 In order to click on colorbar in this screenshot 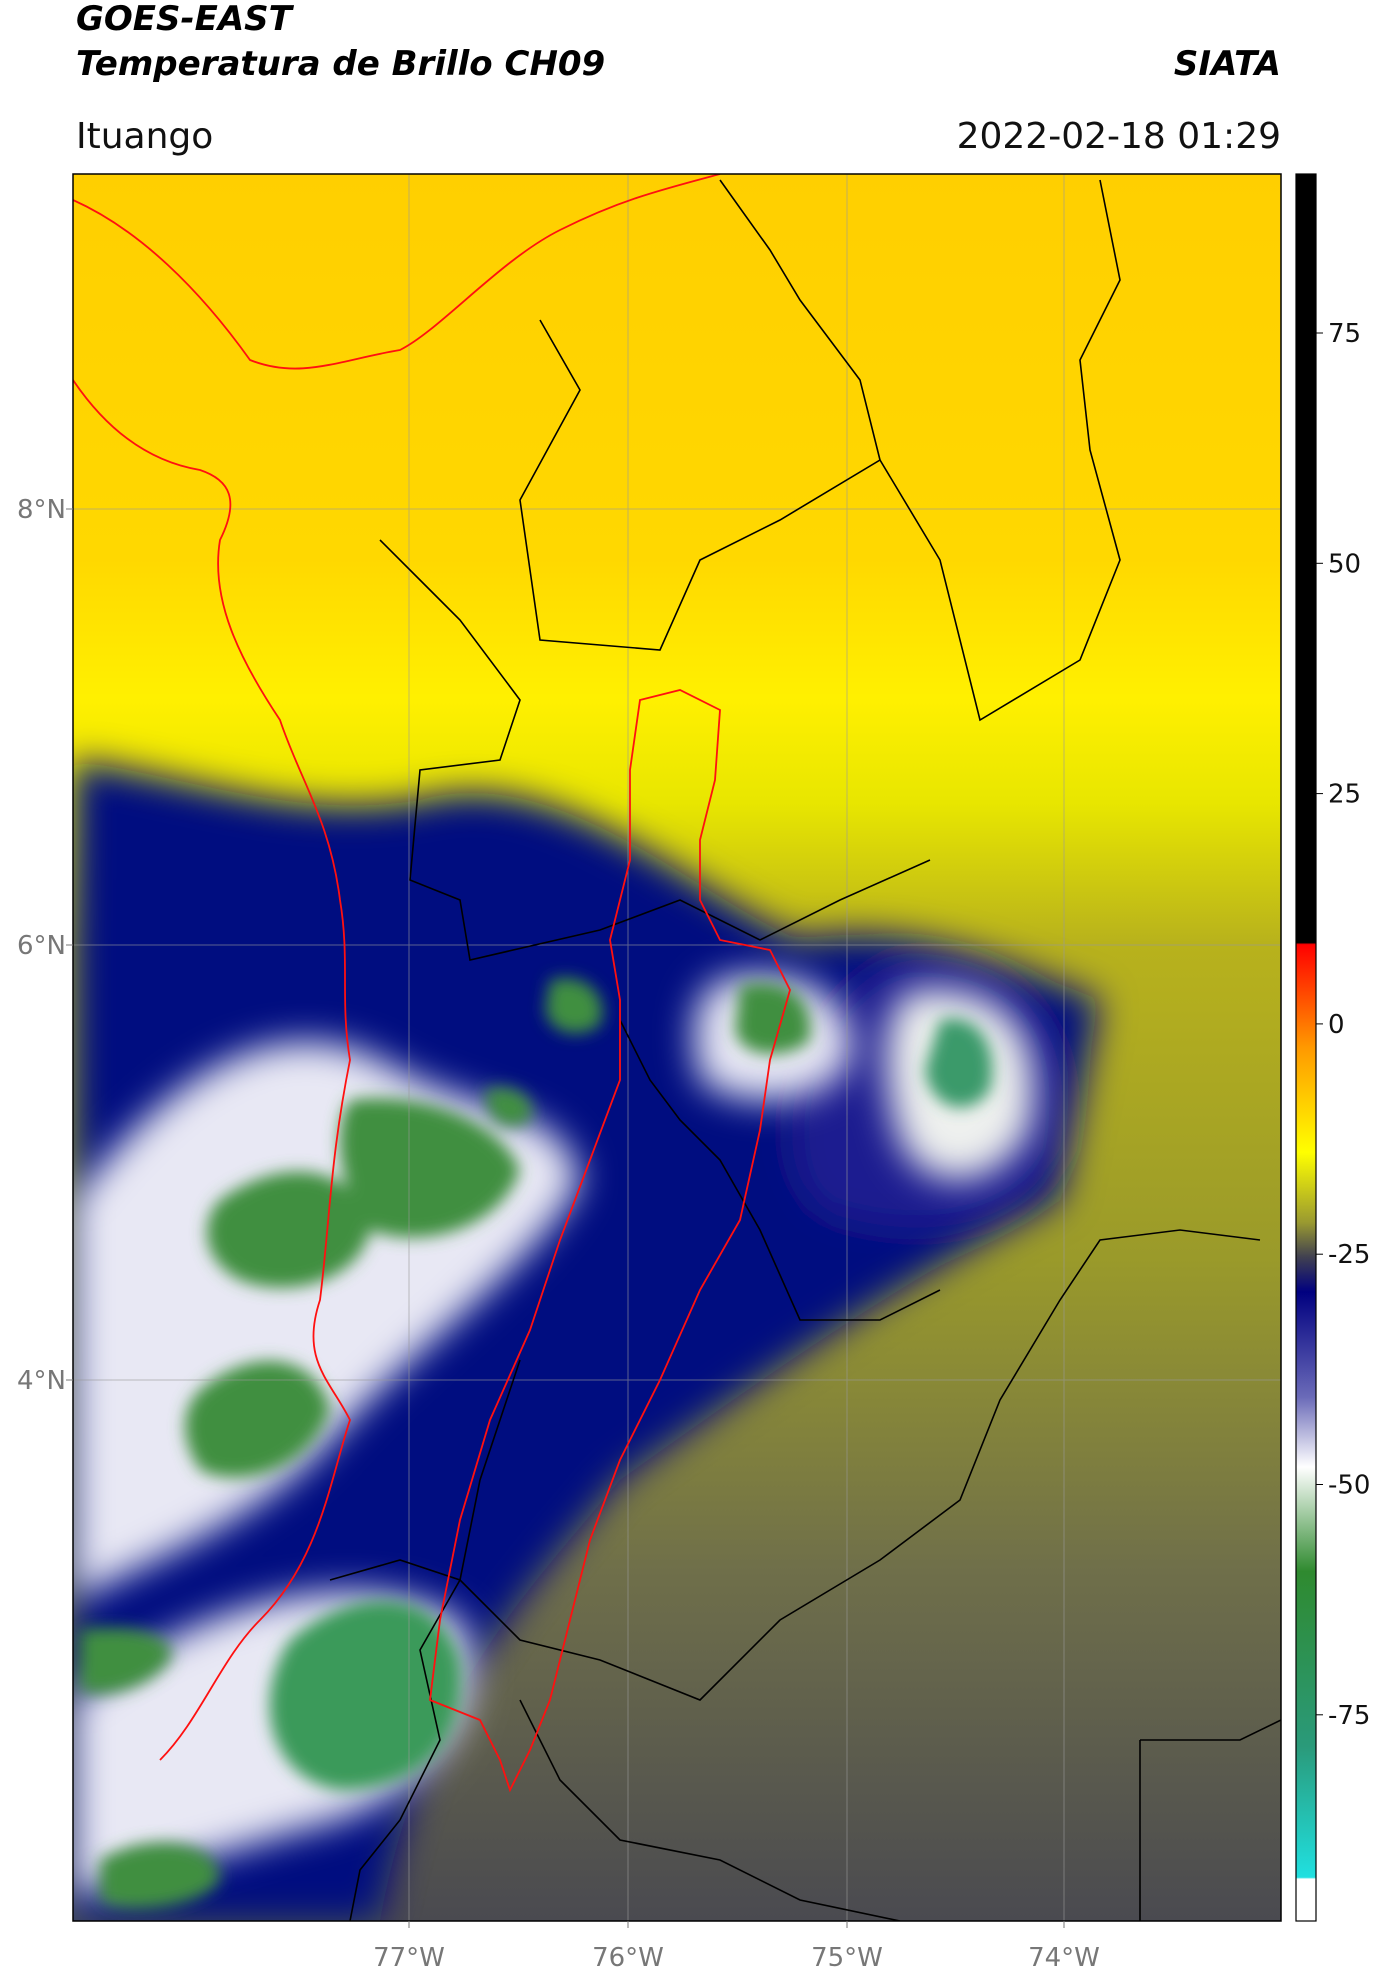, I will do `click(1306, 1047)`.